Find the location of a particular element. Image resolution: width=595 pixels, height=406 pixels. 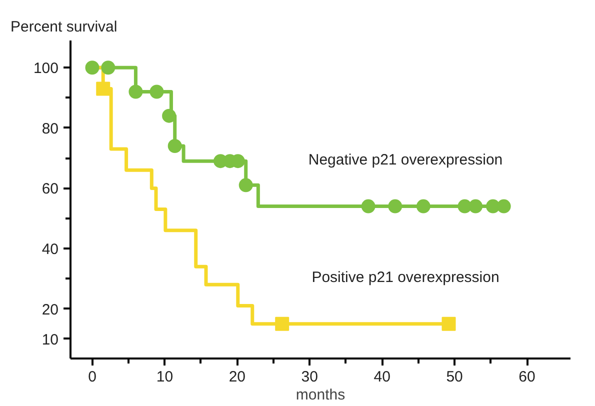

text: Positive p21 overexpression is located at coordinates (406, 277).